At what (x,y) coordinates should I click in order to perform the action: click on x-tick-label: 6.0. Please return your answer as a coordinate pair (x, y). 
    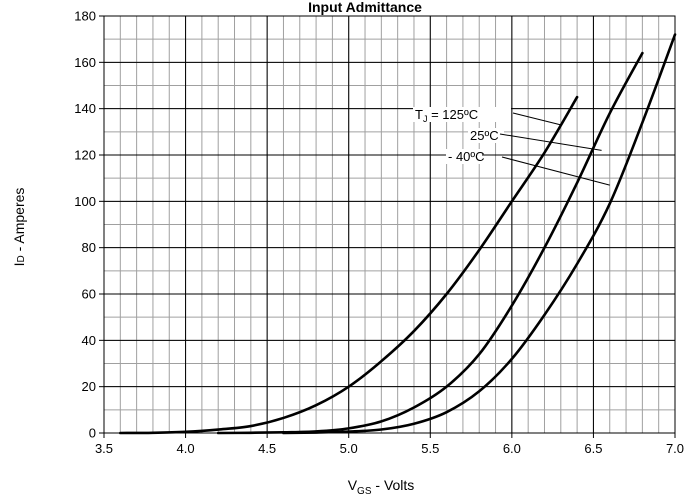
    Looking at the image, I should click on (512, 448).